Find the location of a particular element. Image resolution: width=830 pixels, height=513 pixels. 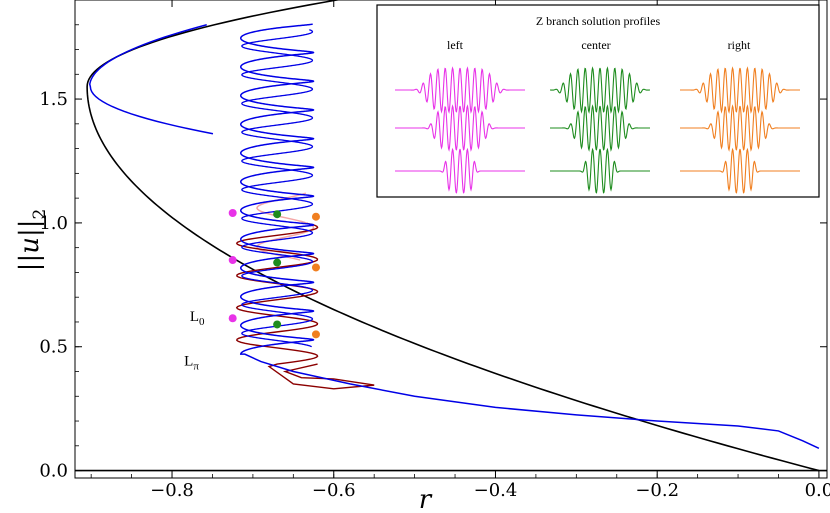

x-axis-label: r is located at coordinates (426, 499).